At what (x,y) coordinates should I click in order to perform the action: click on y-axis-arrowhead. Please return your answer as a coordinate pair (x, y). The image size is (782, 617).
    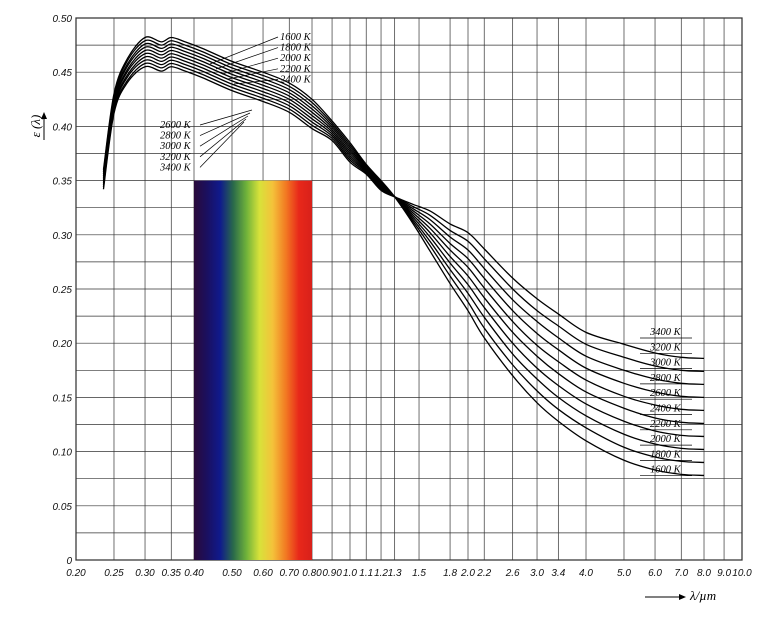
    Looking at the image, I should click on (44, 115).